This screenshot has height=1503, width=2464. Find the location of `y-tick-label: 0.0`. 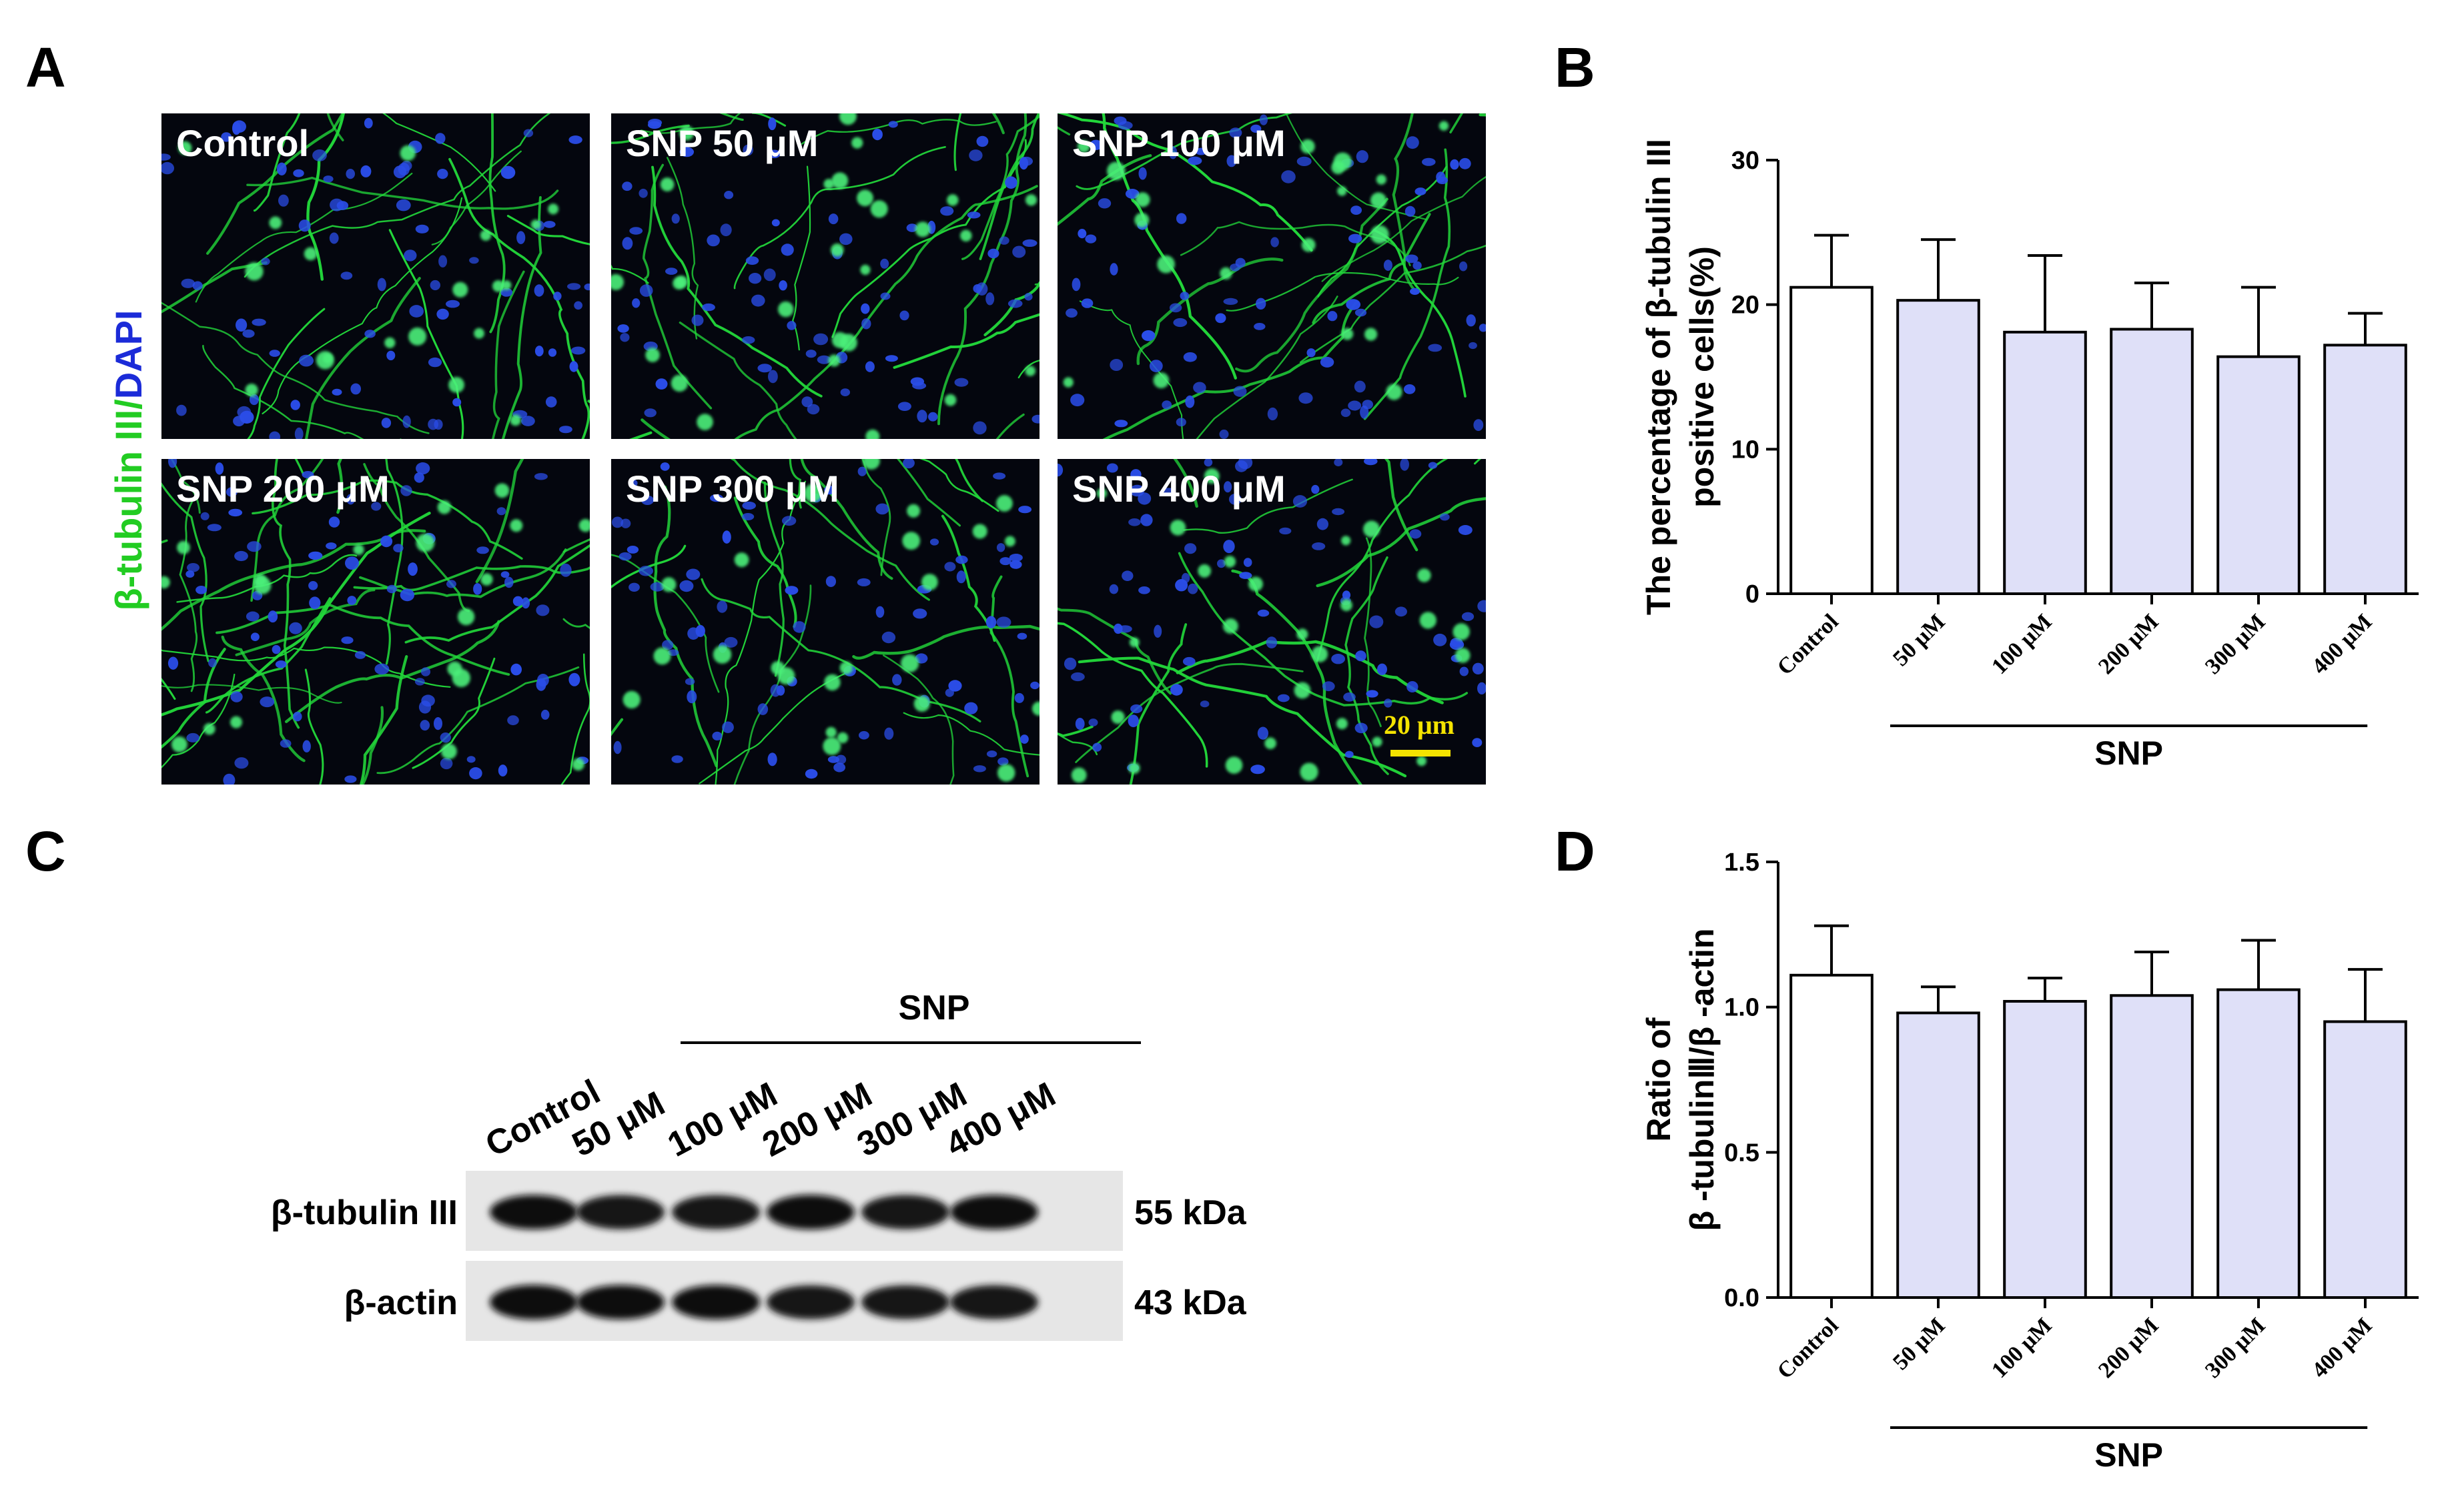

y-tick-label: 0.0 is located at coordinates (1741, 1298).